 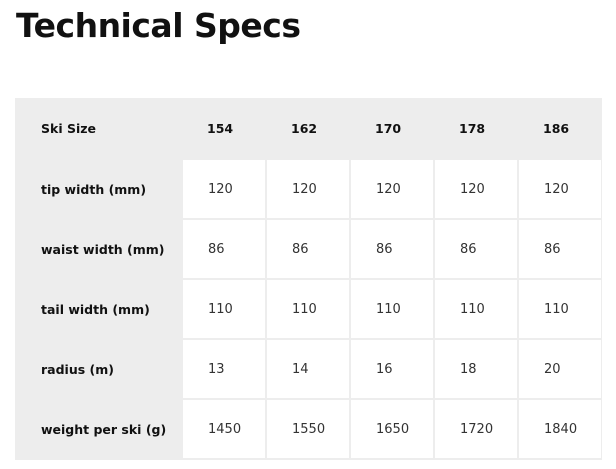 I want to click on row-label: tip width (mm), so click(x=94, y=189).